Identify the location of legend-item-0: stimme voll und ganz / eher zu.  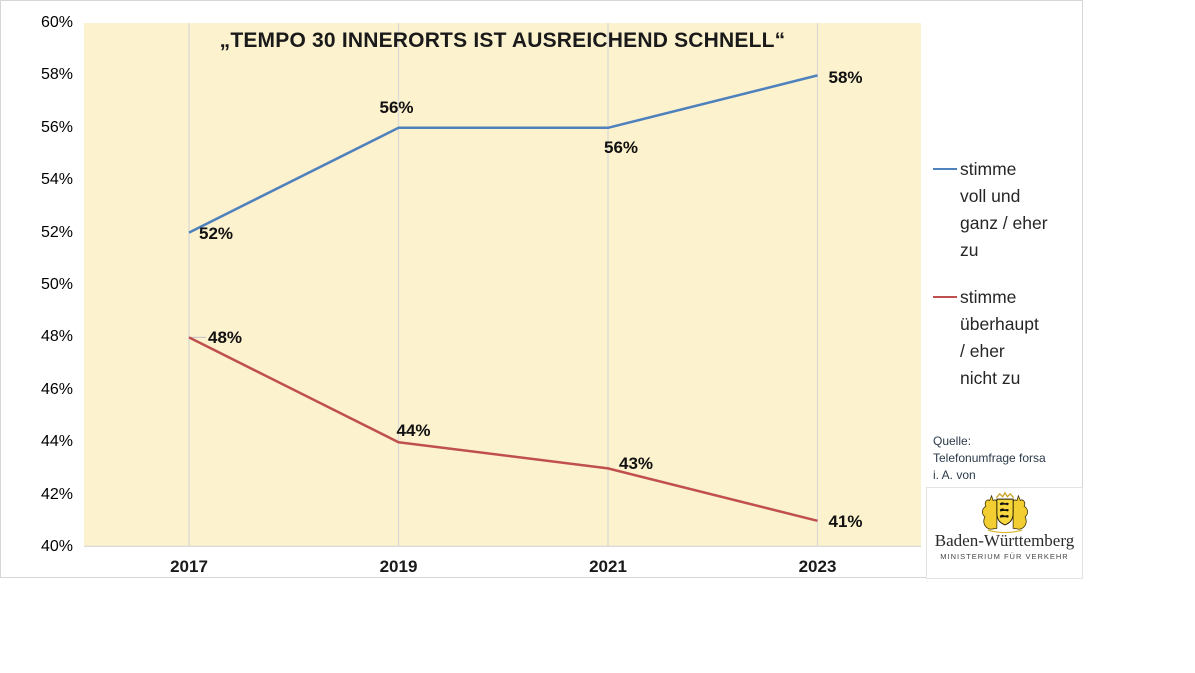
(1005, 210).